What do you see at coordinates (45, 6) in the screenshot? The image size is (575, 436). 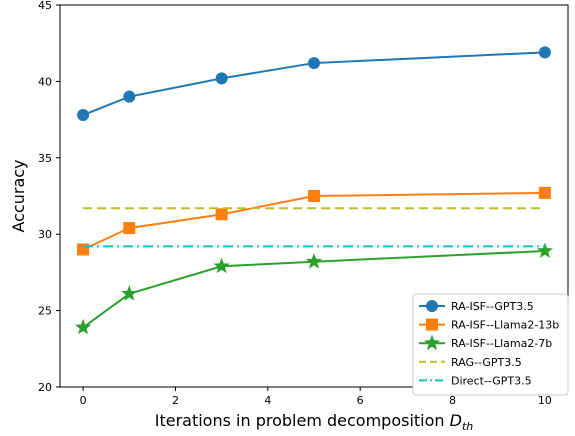 I see `y-tick-label: 45` at bounding box center [45, 6].